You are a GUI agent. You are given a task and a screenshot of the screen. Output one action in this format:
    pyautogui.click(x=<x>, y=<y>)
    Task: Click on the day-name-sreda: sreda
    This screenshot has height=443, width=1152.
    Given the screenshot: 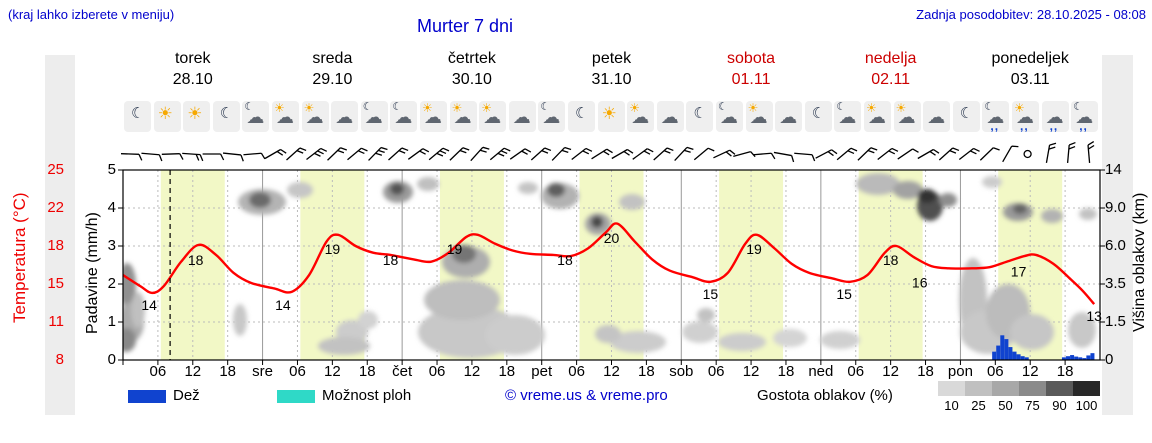 What is the action you would take?
    pyautogui.click(x=332, y=58)
    